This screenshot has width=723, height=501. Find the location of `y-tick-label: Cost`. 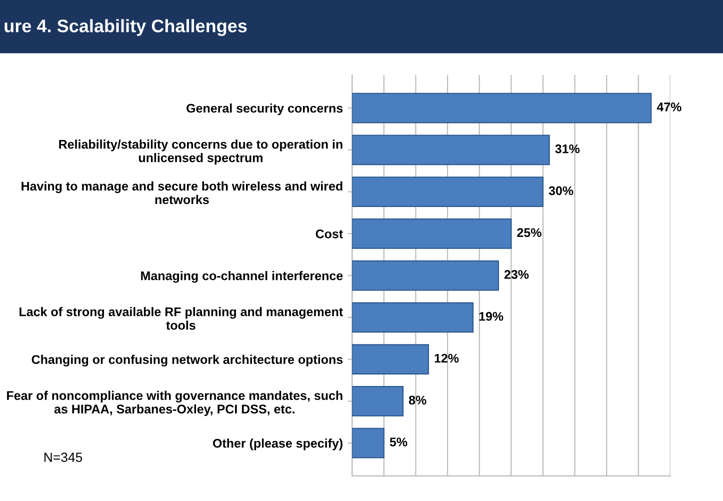

y-tick-label: Cost is located at coordinates (329, 233).